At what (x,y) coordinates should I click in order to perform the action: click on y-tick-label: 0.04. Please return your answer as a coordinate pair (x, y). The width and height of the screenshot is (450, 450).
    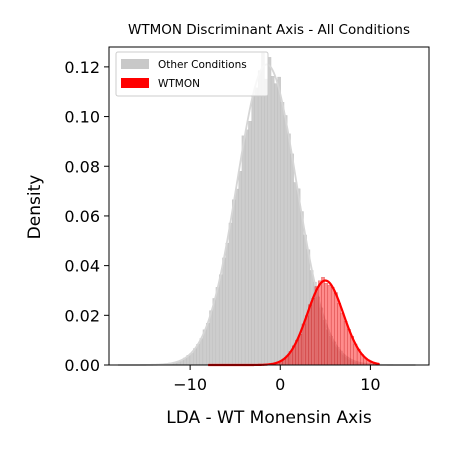
    Looking at the image, I should click on (82, 266).